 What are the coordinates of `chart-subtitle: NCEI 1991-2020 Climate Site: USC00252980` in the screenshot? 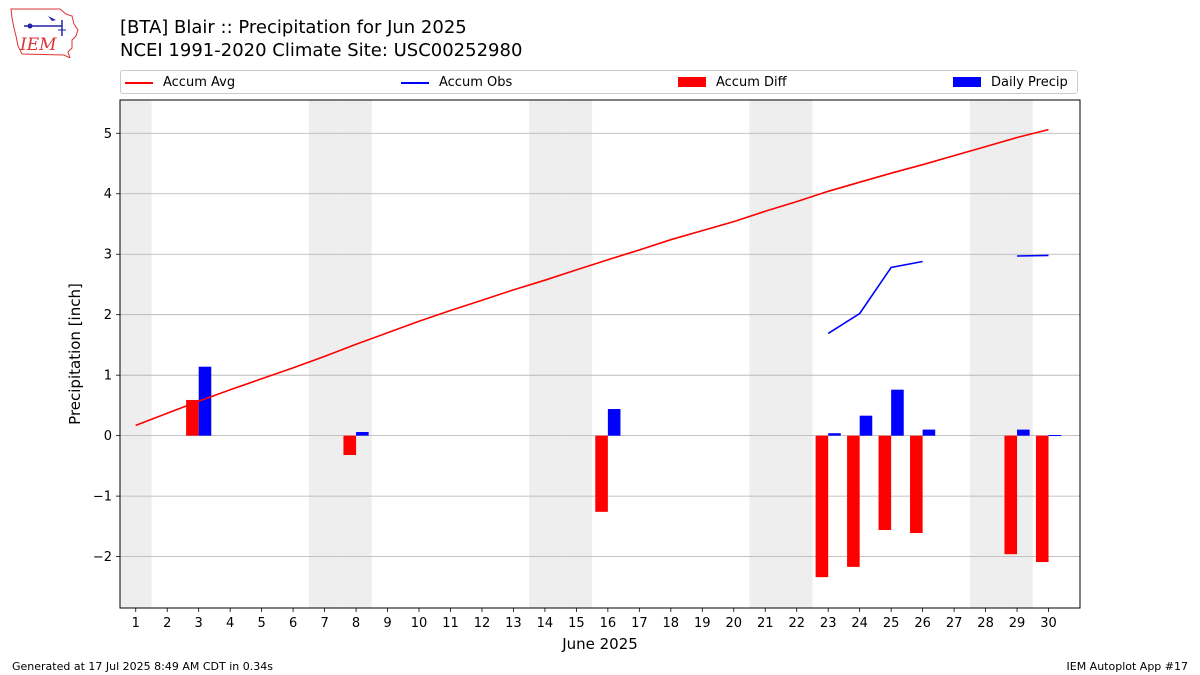 It's located at (321, 50).